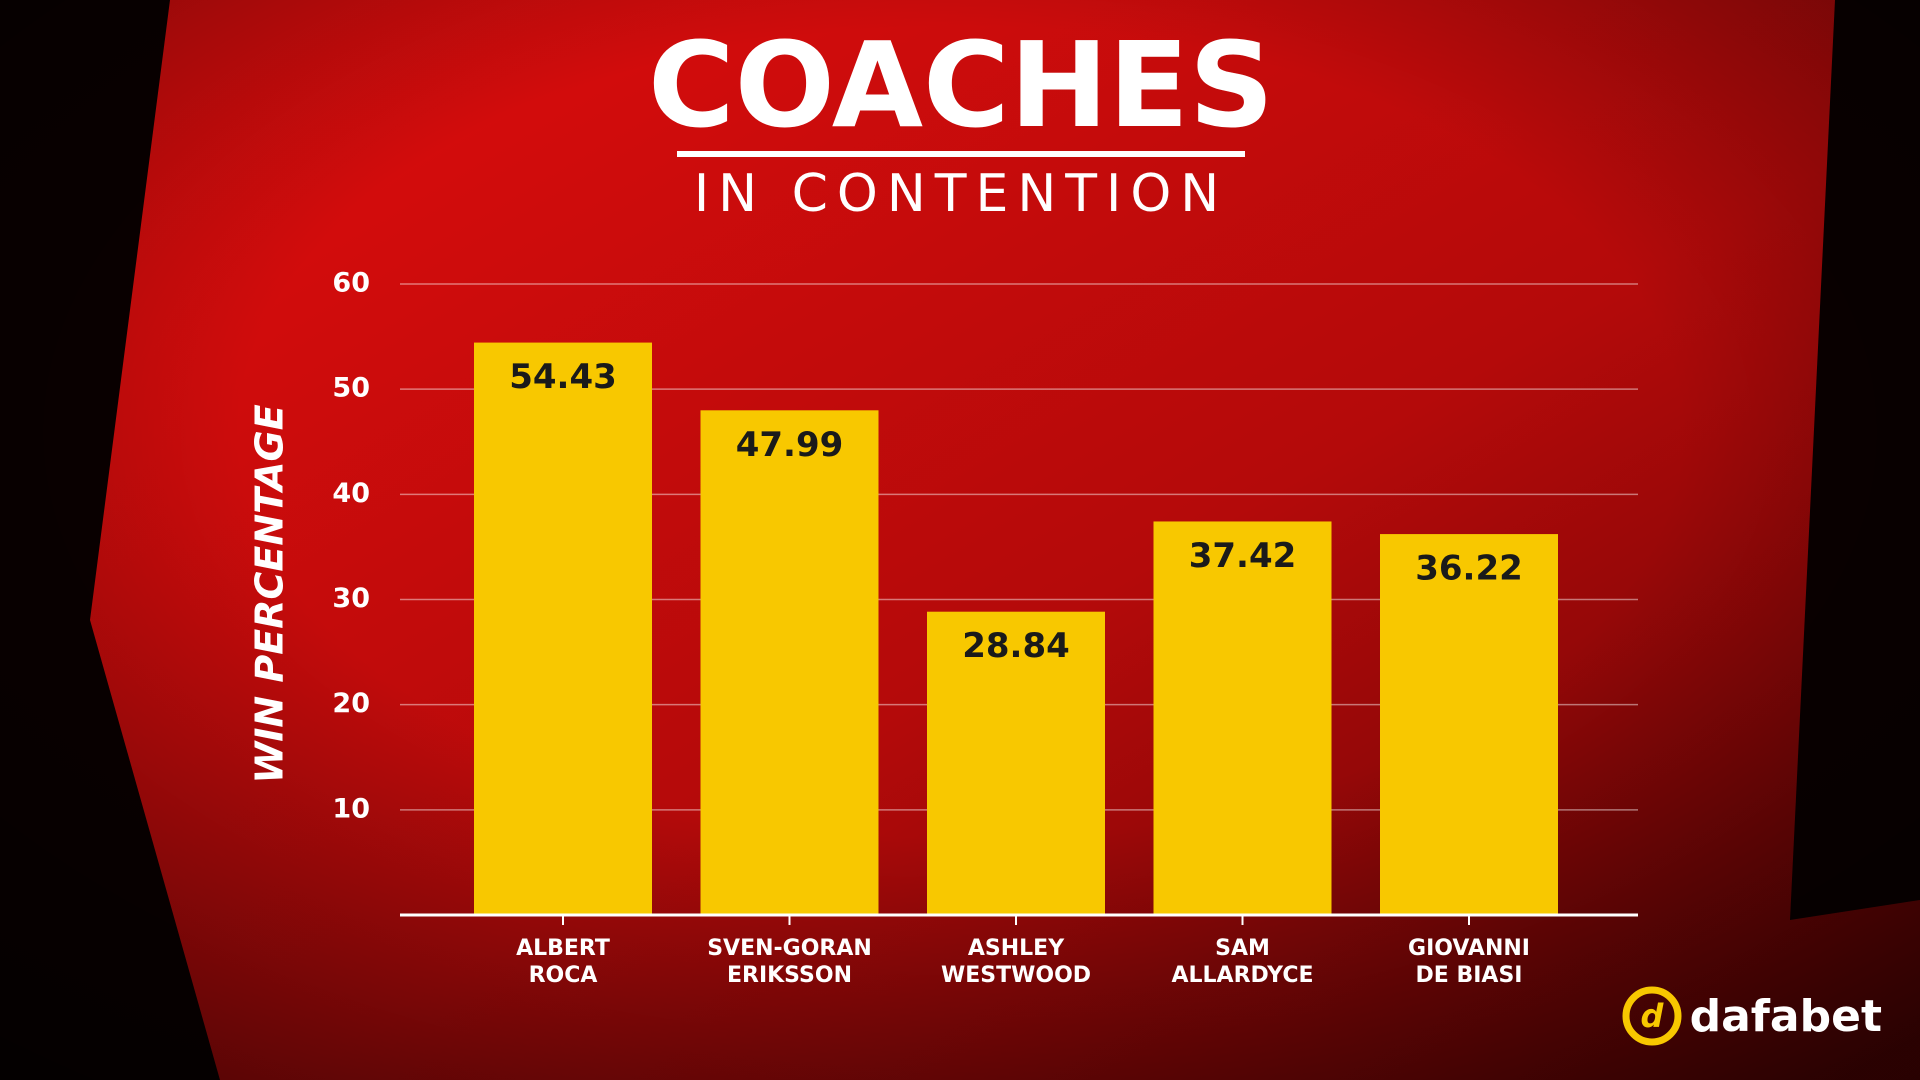  What do you see at coordinates (1243, 556) in the screenshot?
I see `value-label: 37.42` at bounding box center [1243, 556].